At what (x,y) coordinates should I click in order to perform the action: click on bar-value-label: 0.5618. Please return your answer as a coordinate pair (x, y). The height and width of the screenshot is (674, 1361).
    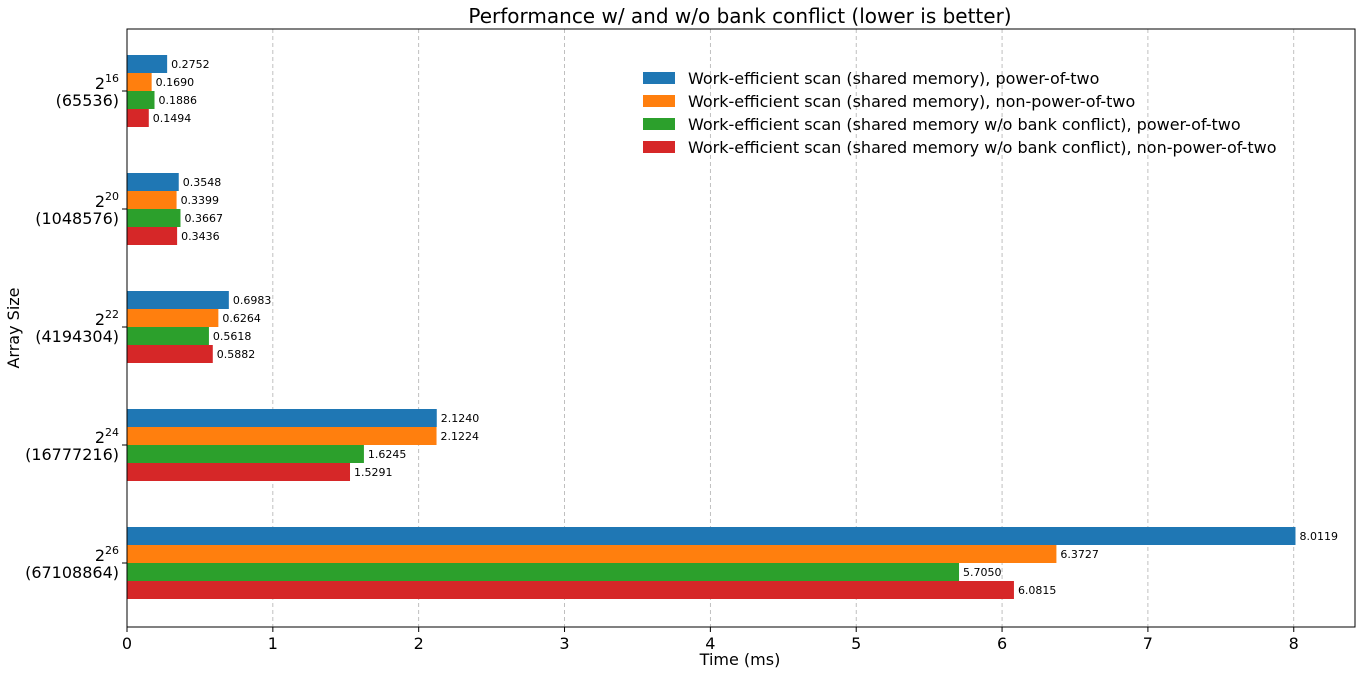
    Looking at the image, I should click on (232, 336).